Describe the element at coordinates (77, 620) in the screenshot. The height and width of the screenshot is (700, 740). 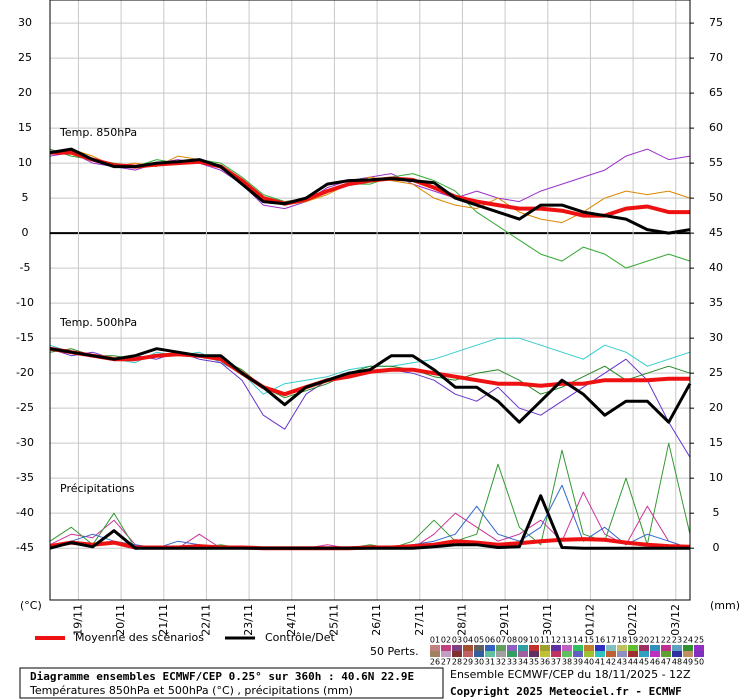
I see `x-tick-label: 19/11` at that location.